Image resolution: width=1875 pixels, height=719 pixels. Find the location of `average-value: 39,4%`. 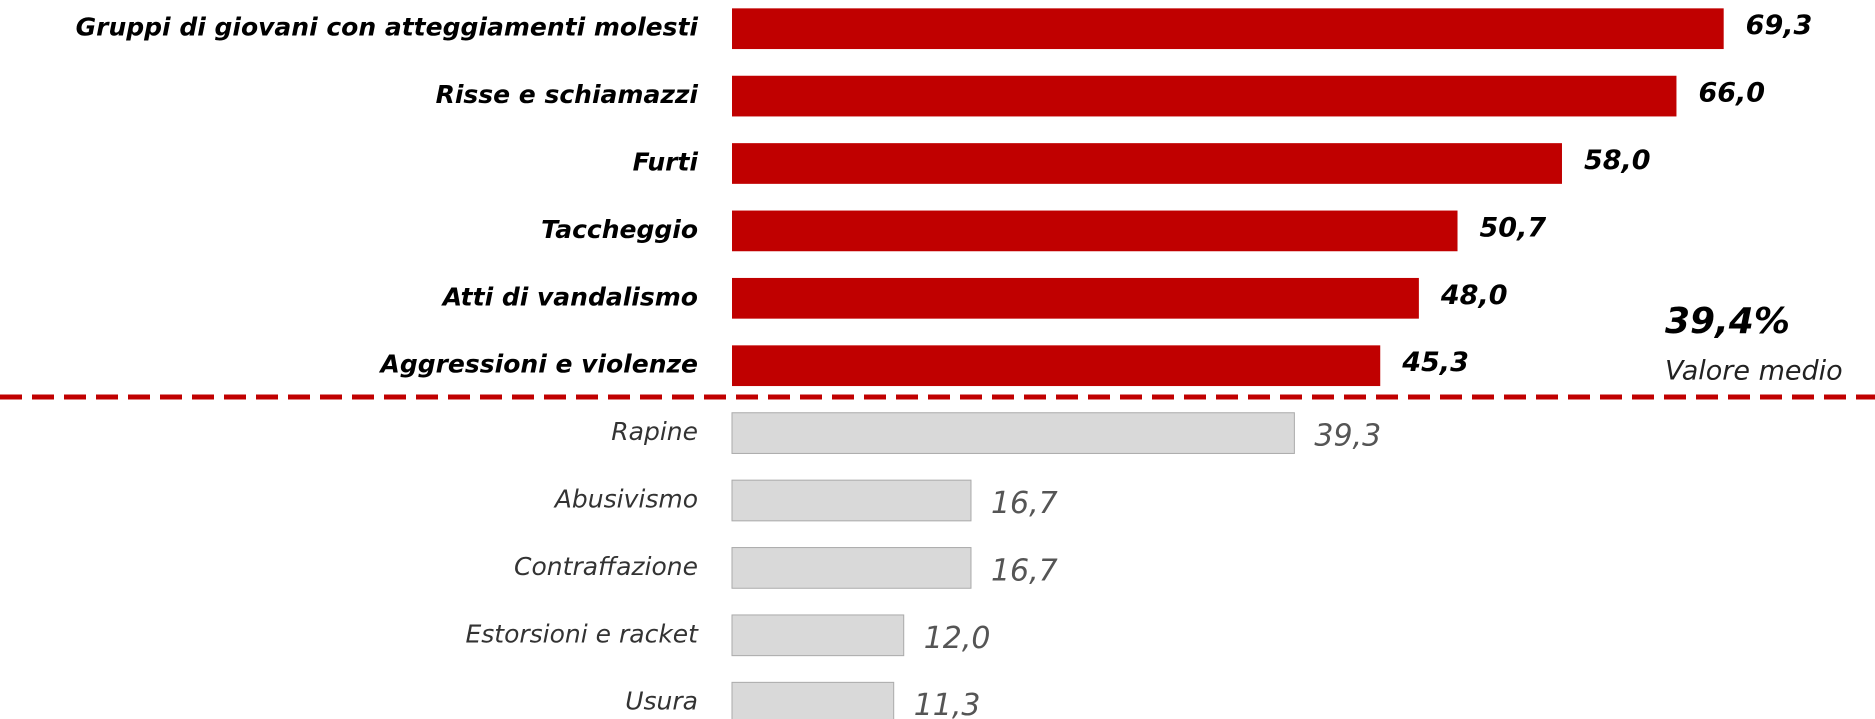

average-value: 39,4% is located at coordinates (1727, 321).